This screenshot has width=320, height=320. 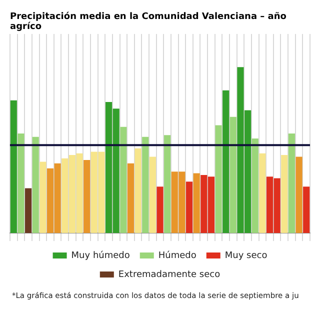 I want to click on legend-label: Muy seco, so click(x=246, y=255).